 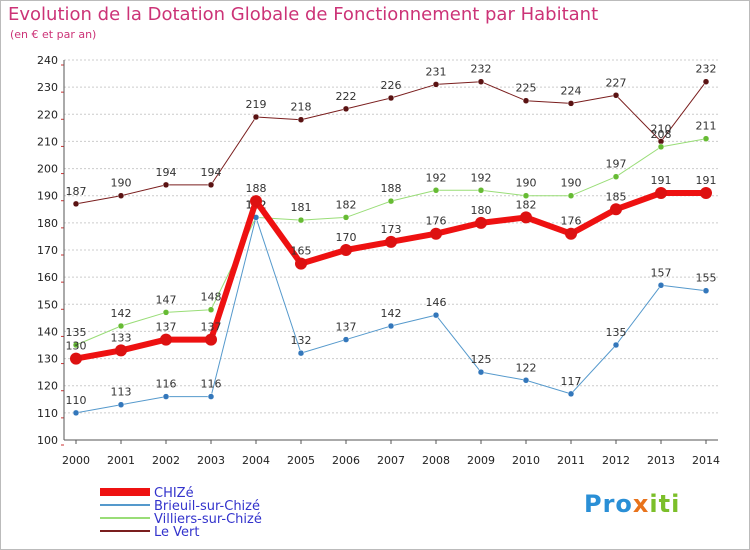 What do you see at coordinates (346, 217) in the screenshot?
I see `point-villiers-sur-chiz-2006` at bounding box center [346, 217].